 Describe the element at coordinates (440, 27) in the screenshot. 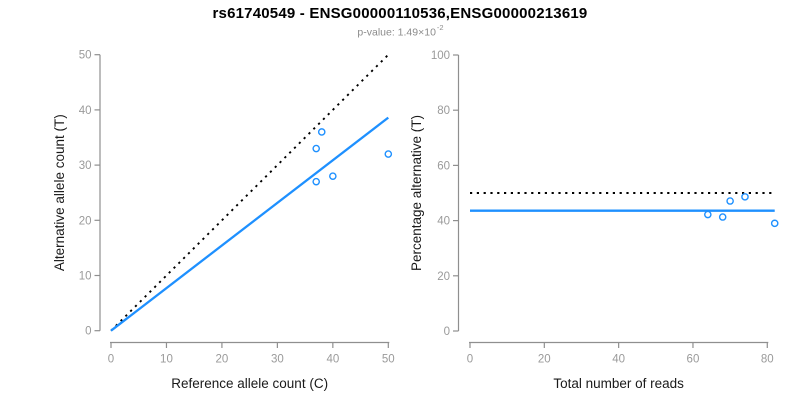

I see `pvalue-exponent: -2` at that location.